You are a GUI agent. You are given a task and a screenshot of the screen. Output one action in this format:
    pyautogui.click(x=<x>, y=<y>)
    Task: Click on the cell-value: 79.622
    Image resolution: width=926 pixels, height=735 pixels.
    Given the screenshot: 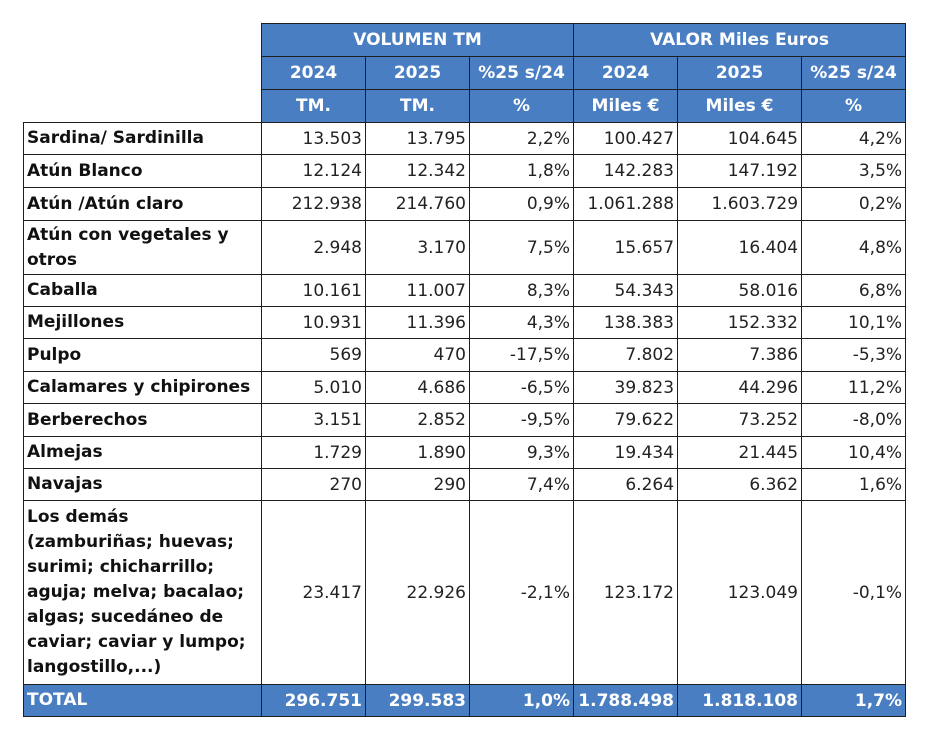 What is the action you would take?
    pyautogui.click(x=626, y=420)
    